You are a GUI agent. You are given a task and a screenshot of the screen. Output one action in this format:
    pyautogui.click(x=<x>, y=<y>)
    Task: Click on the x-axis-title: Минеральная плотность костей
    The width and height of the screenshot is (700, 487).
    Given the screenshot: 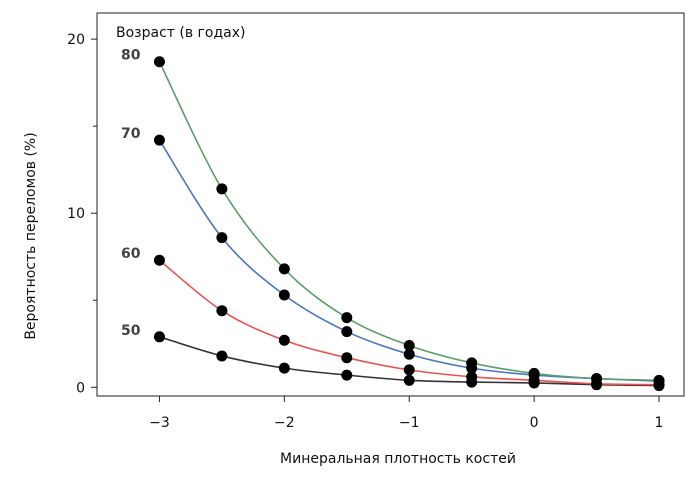 What is the action you would take?
    pyautogui.click(x=398, y=459)
    